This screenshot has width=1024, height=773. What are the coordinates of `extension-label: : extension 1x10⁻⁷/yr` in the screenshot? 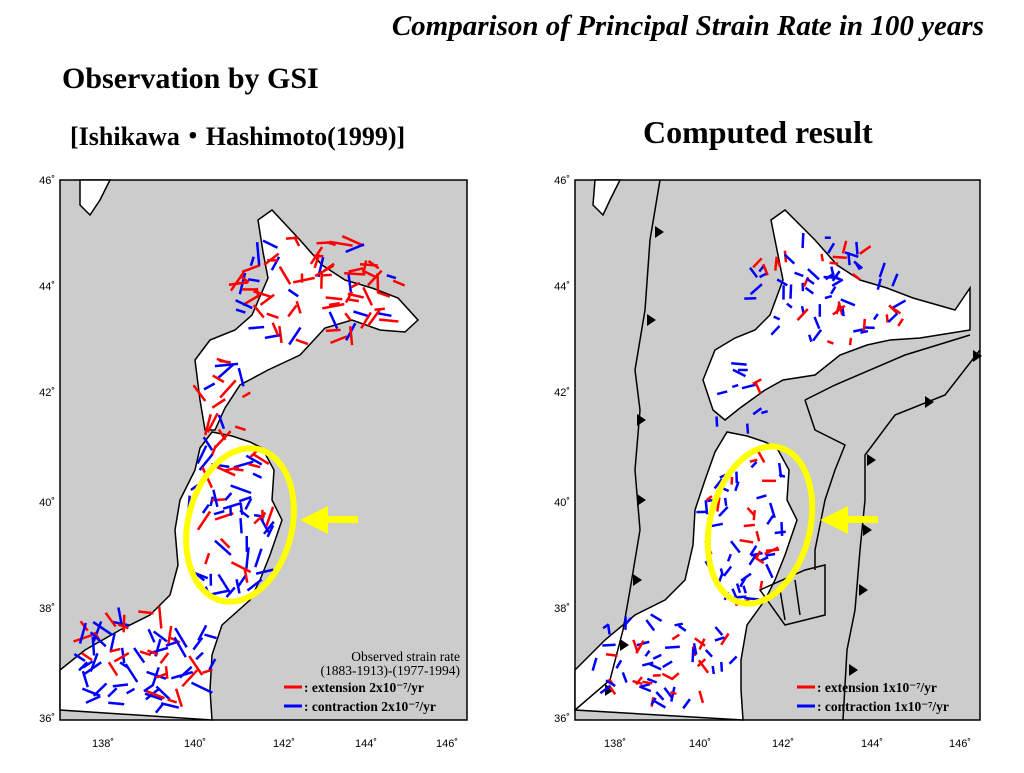 It's located at (877, 687).